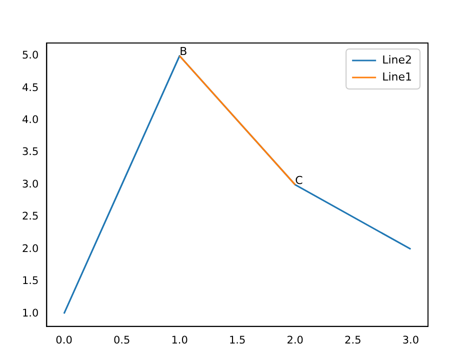 This screenshot has width=474, height=359. Describe the element at coordinates (397, 77) in the screenshot. I see `legend-label: Line1` at that location.